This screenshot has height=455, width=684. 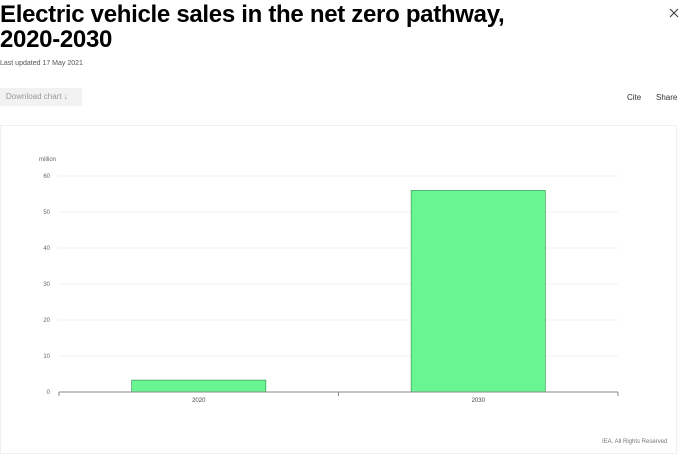 What do you see at coordinates (46, 249) in the screenshot?
I see `y-tick-label: 40` at bounding box center [46, 249].